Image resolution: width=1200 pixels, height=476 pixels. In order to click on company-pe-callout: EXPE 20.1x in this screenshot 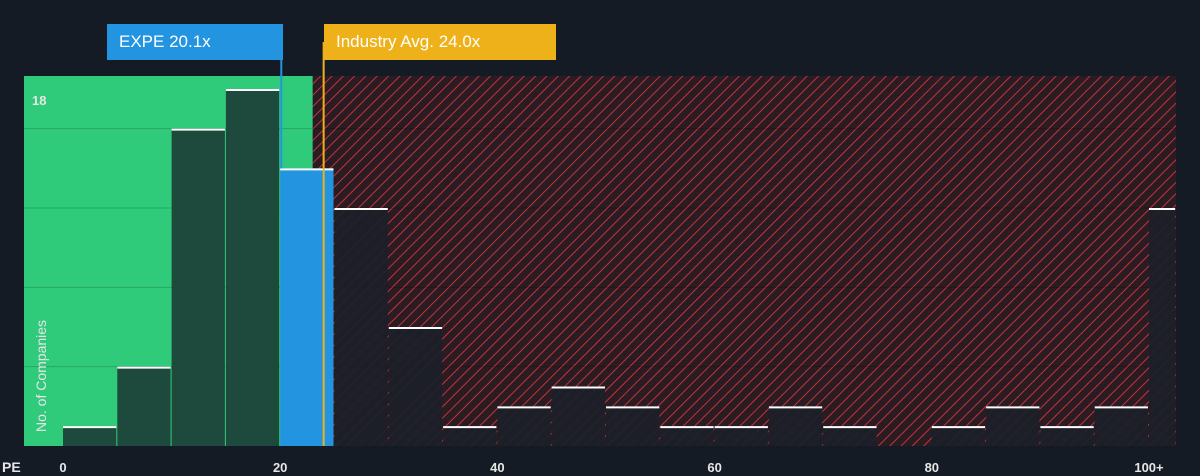, I will do `click(195, 42)`.